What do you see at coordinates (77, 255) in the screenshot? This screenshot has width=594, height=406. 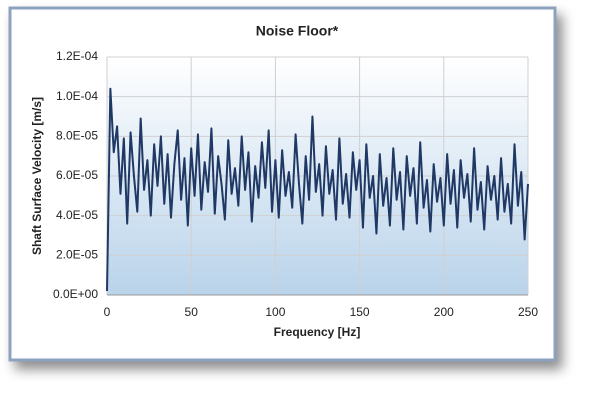 I see `y-tick-label: 2.0E-05` at bounding box center [77, 255].